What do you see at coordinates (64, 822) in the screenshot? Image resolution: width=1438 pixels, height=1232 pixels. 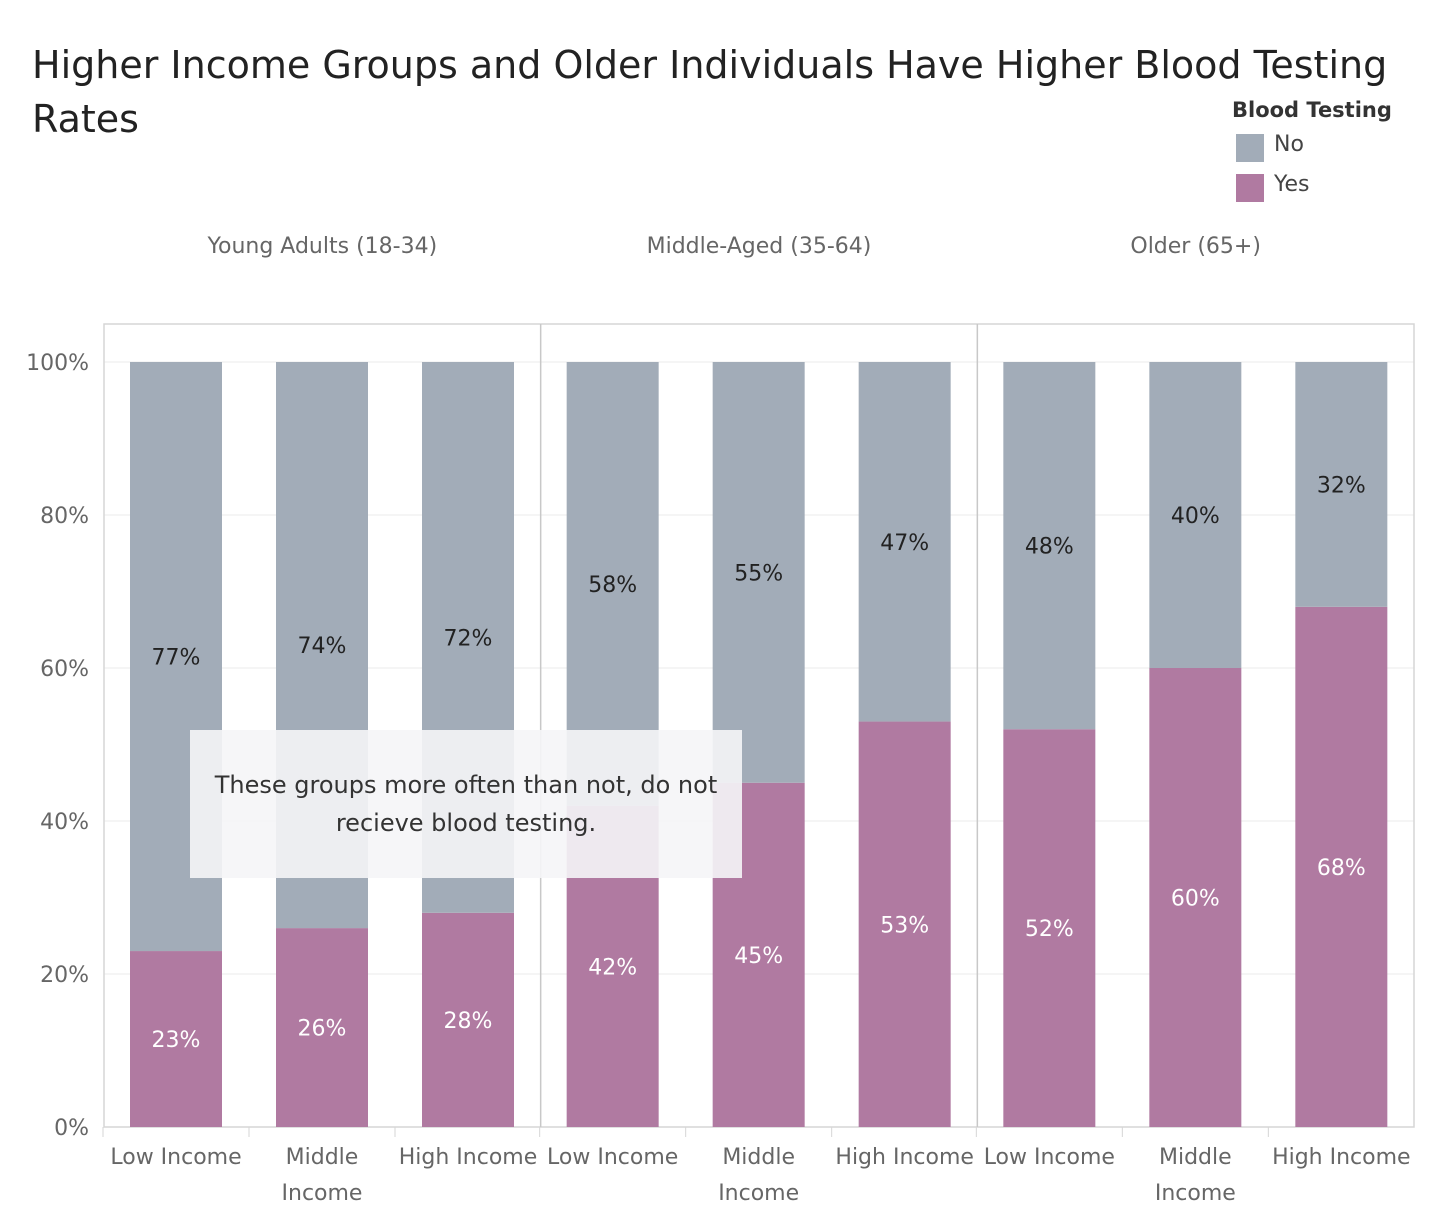 I see `y-tick-label: 40%` at bounding box center [64, 822].